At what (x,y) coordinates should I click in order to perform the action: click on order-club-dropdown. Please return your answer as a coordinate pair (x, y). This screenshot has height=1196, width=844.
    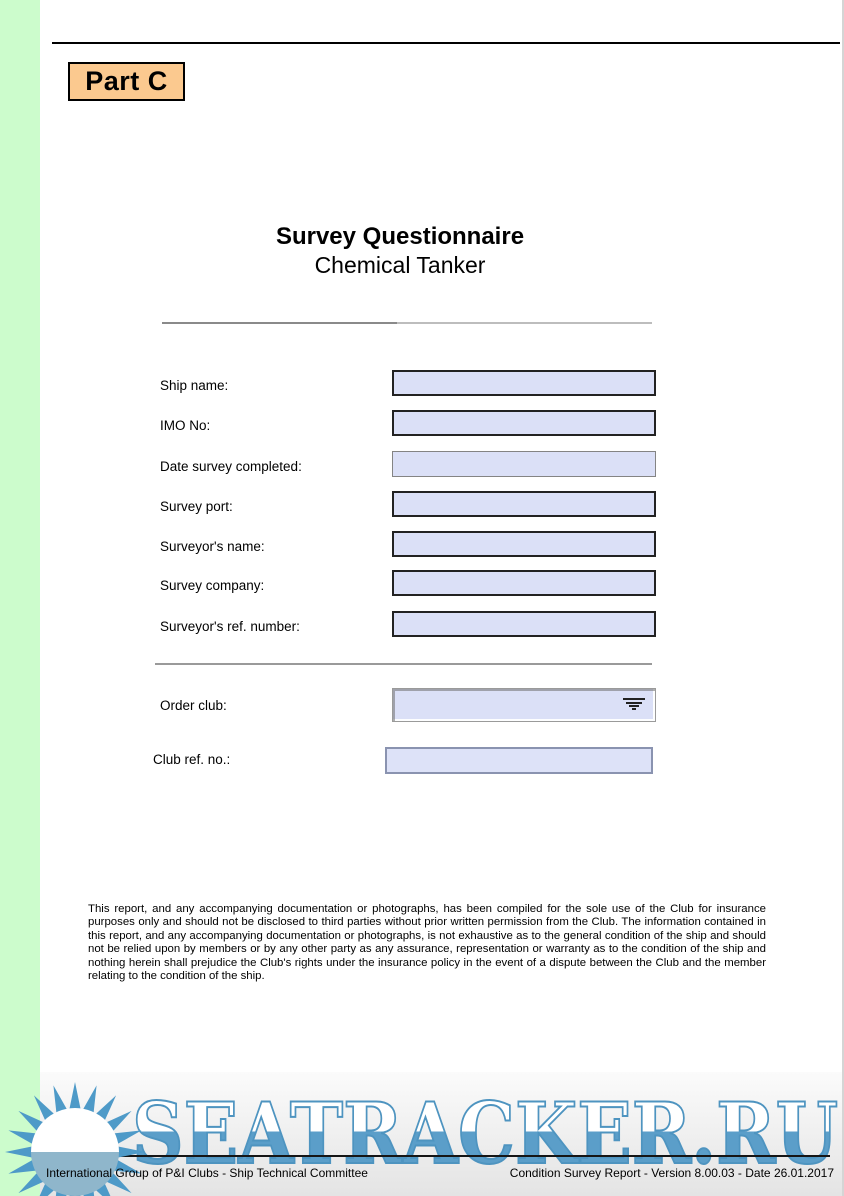
    Looking at the image, I should click on (524, 705).